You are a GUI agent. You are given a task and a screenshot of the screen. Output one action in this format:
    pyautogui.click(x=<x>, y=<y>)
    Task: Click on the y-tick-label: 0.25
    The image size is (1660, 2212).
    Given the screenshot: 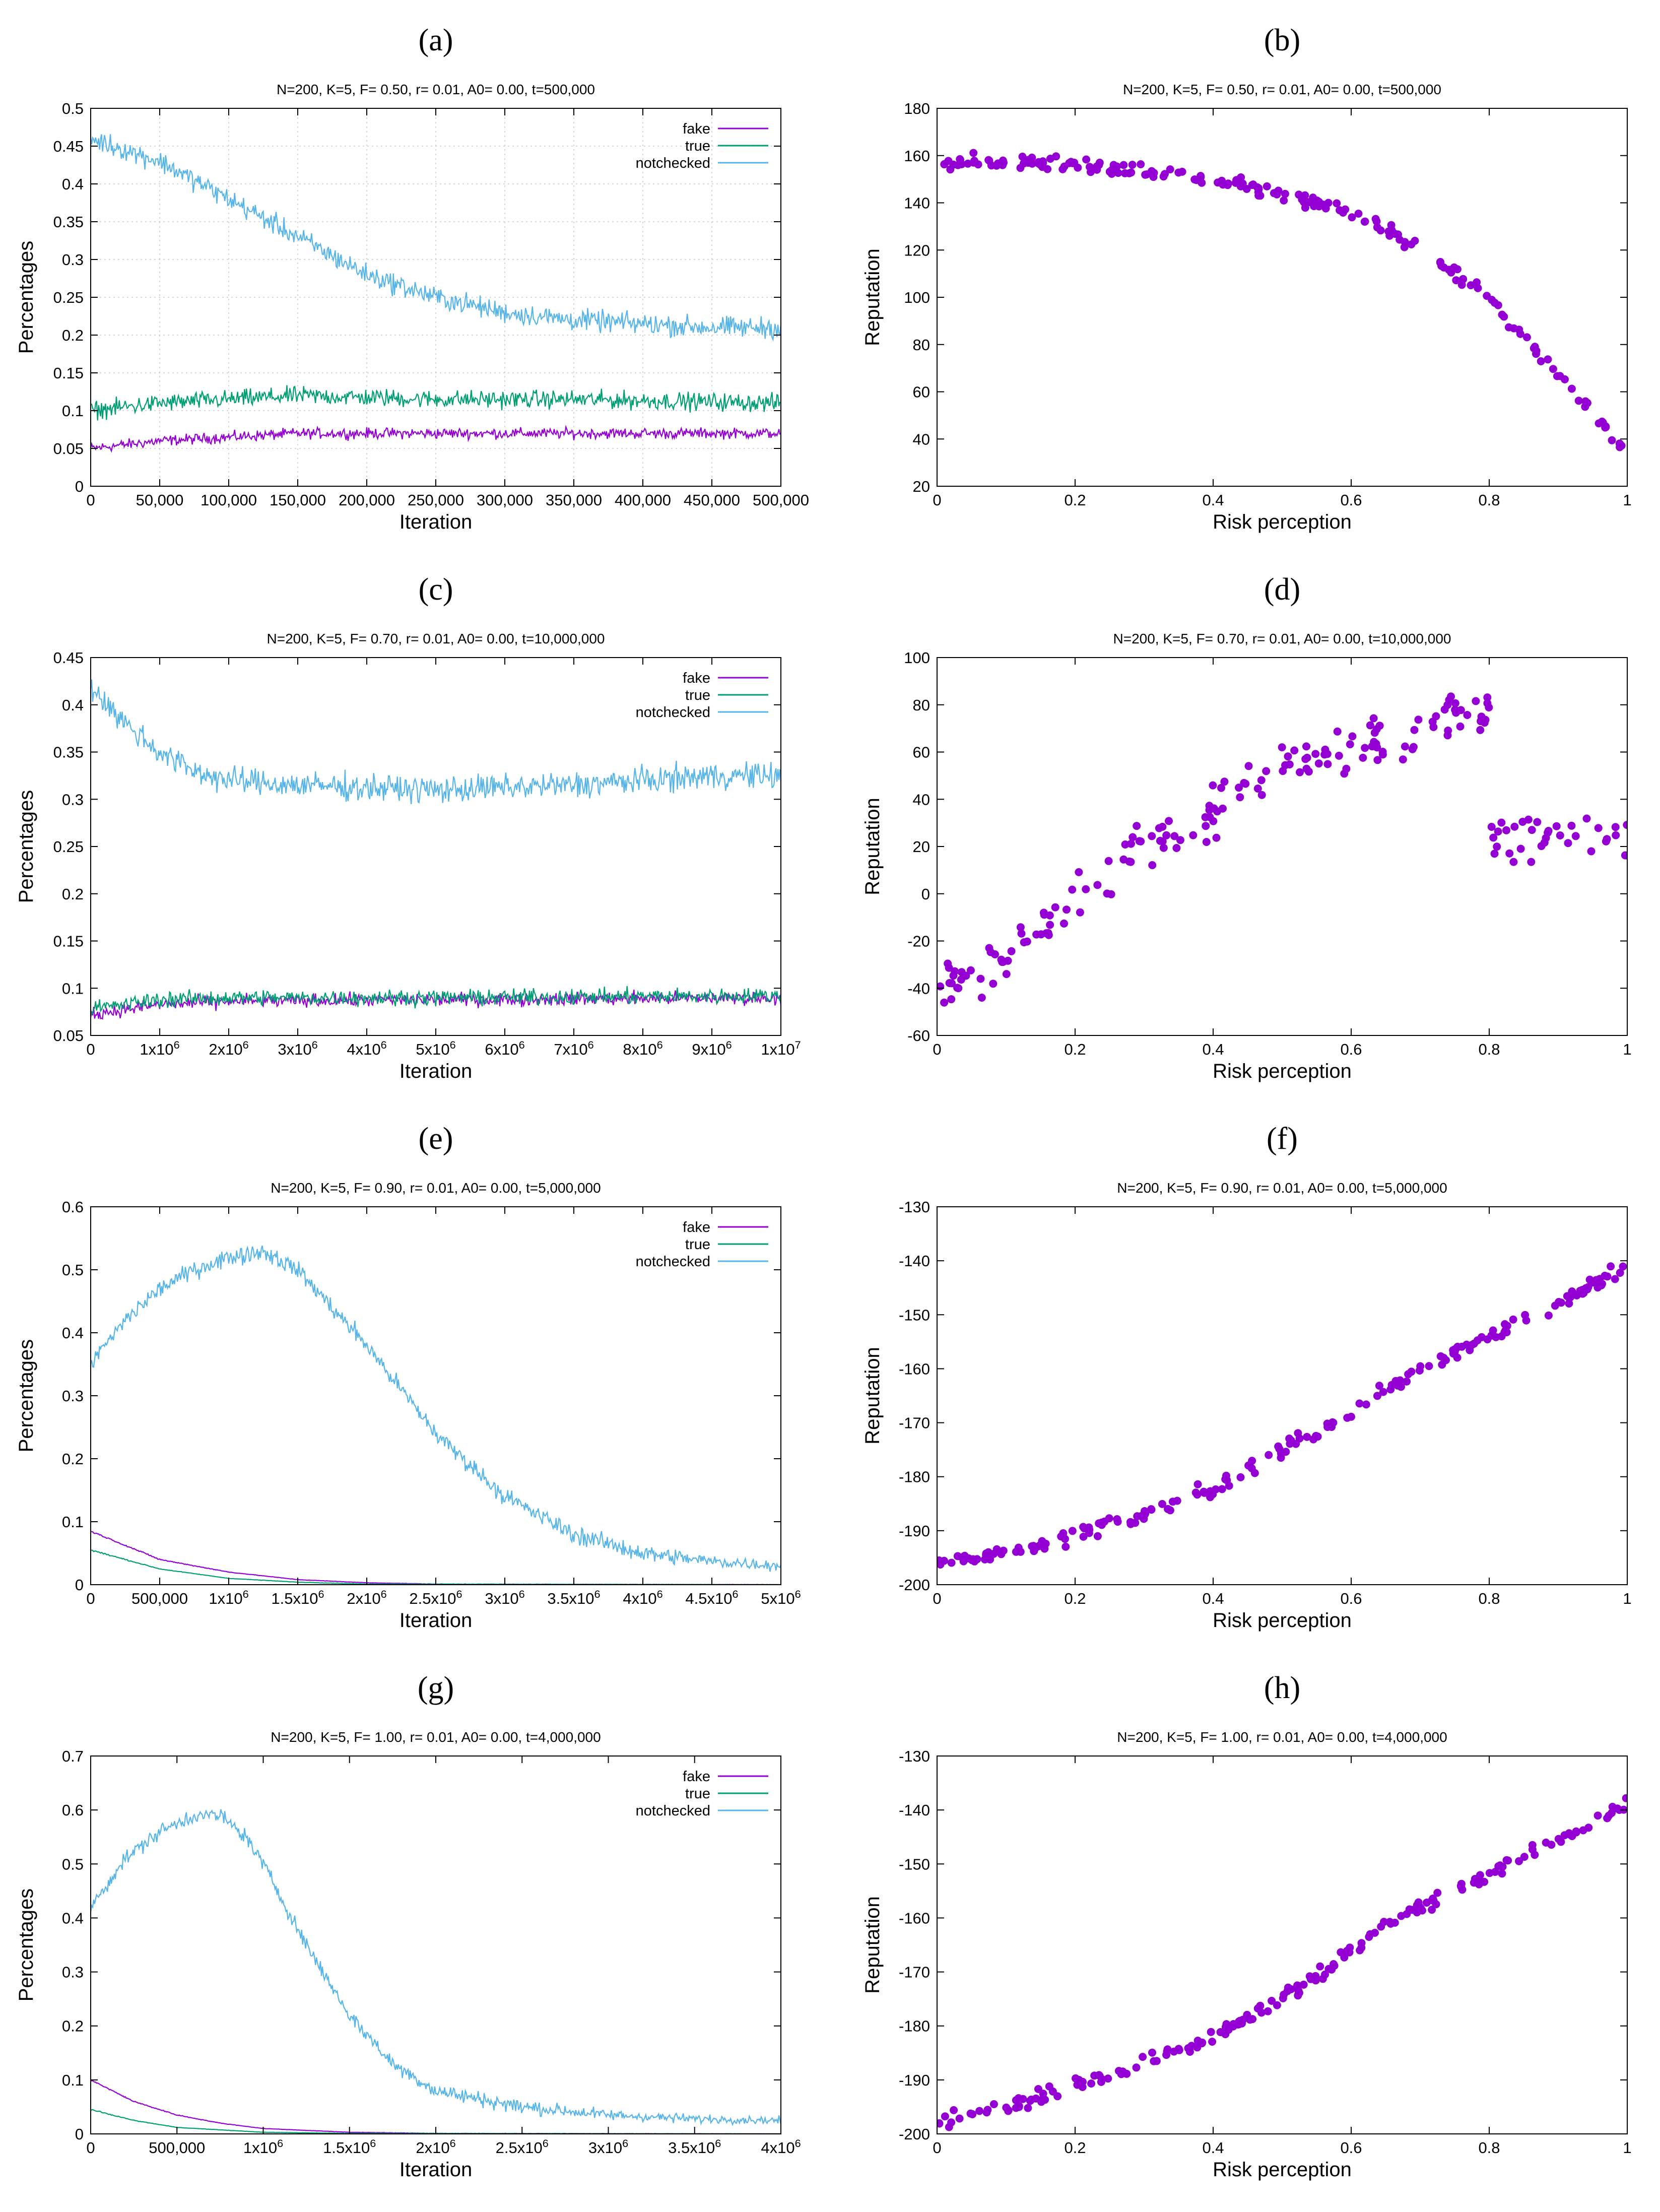 What is the action you would take?
    pyautogui.click(x=68, y=847)
    